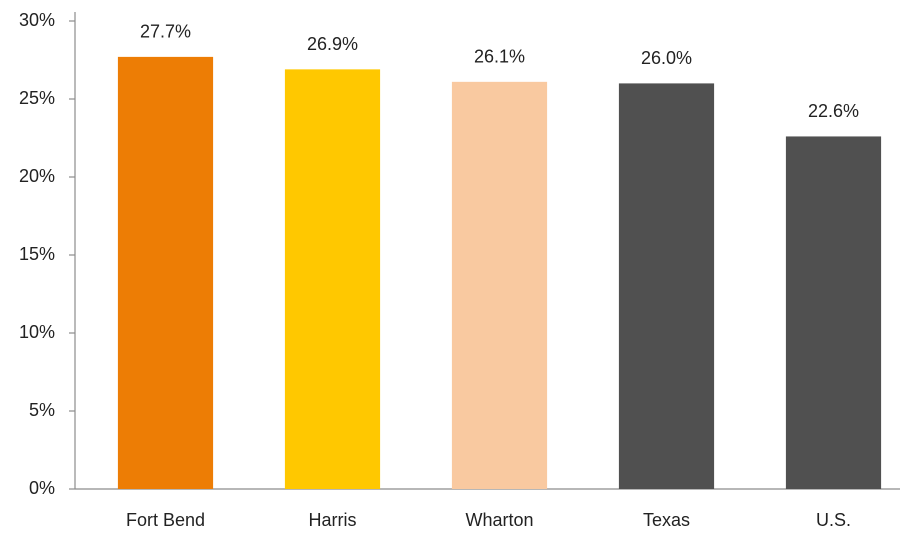 Image resolution: width=904 pixels, height=535 pixels. I want to click on value-label: 26.0%, so click(666, 58).